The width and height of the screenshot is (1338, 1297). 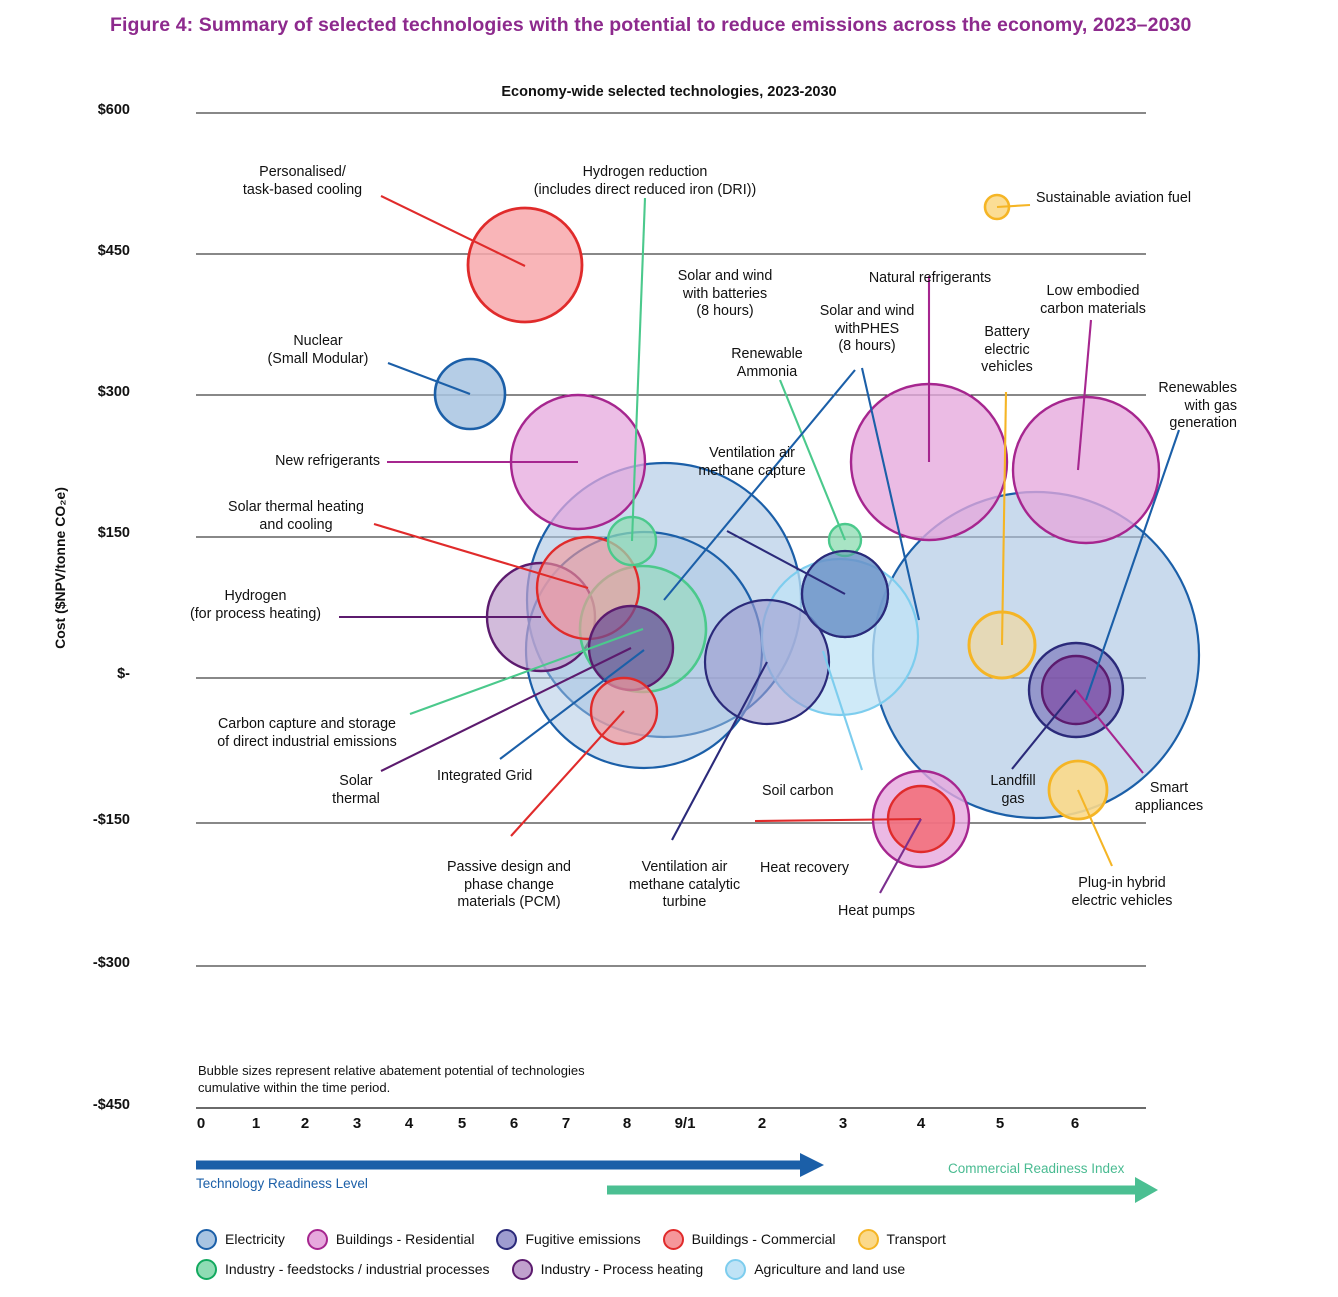 What do you see at coordinates (302, 181) in the screenshot?
I see `callout-personalised-cooling: Personalised/ task-based cooling` at bounding box center [302, 181].